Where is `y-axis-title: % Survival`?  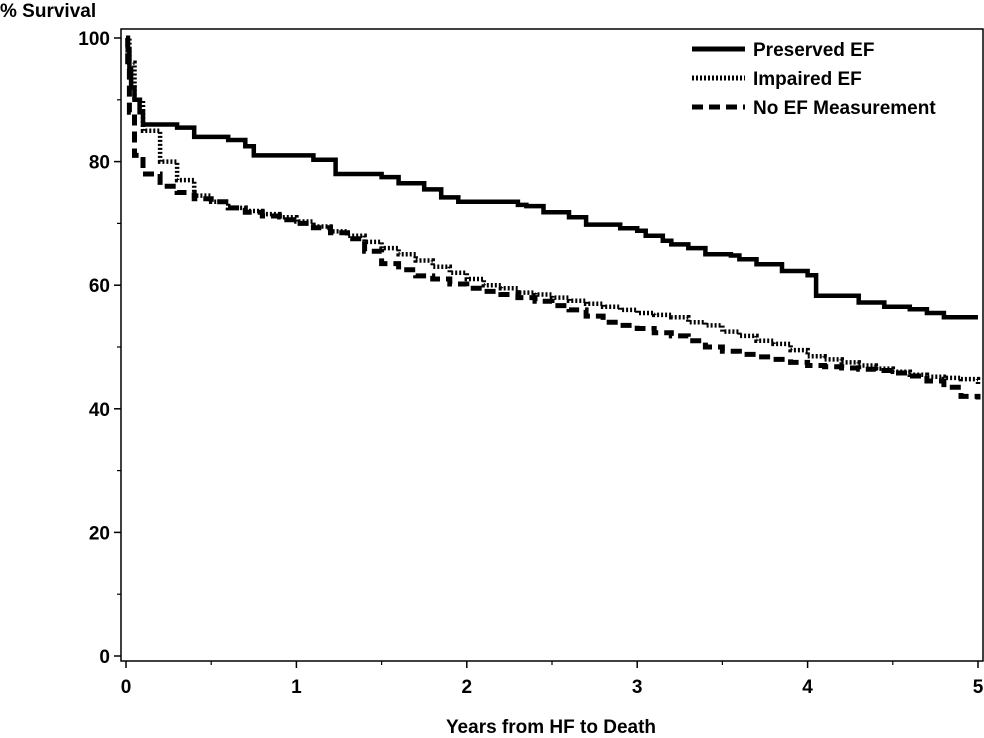 y-axis-title: % Survival is located at coordinates (48, 11).